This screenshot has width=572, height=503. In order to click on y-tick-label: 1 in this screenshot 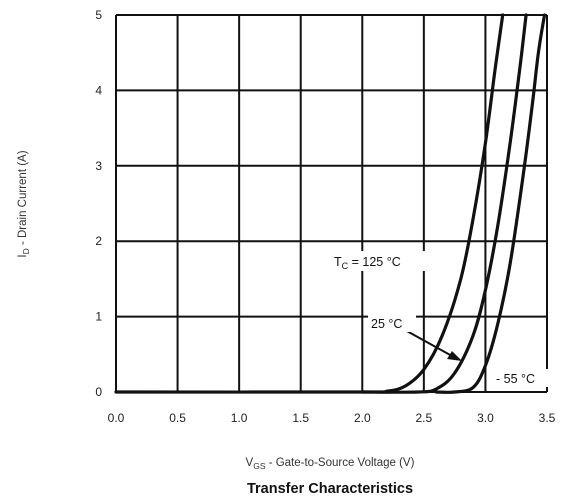, I will do `click(98, 317)`.